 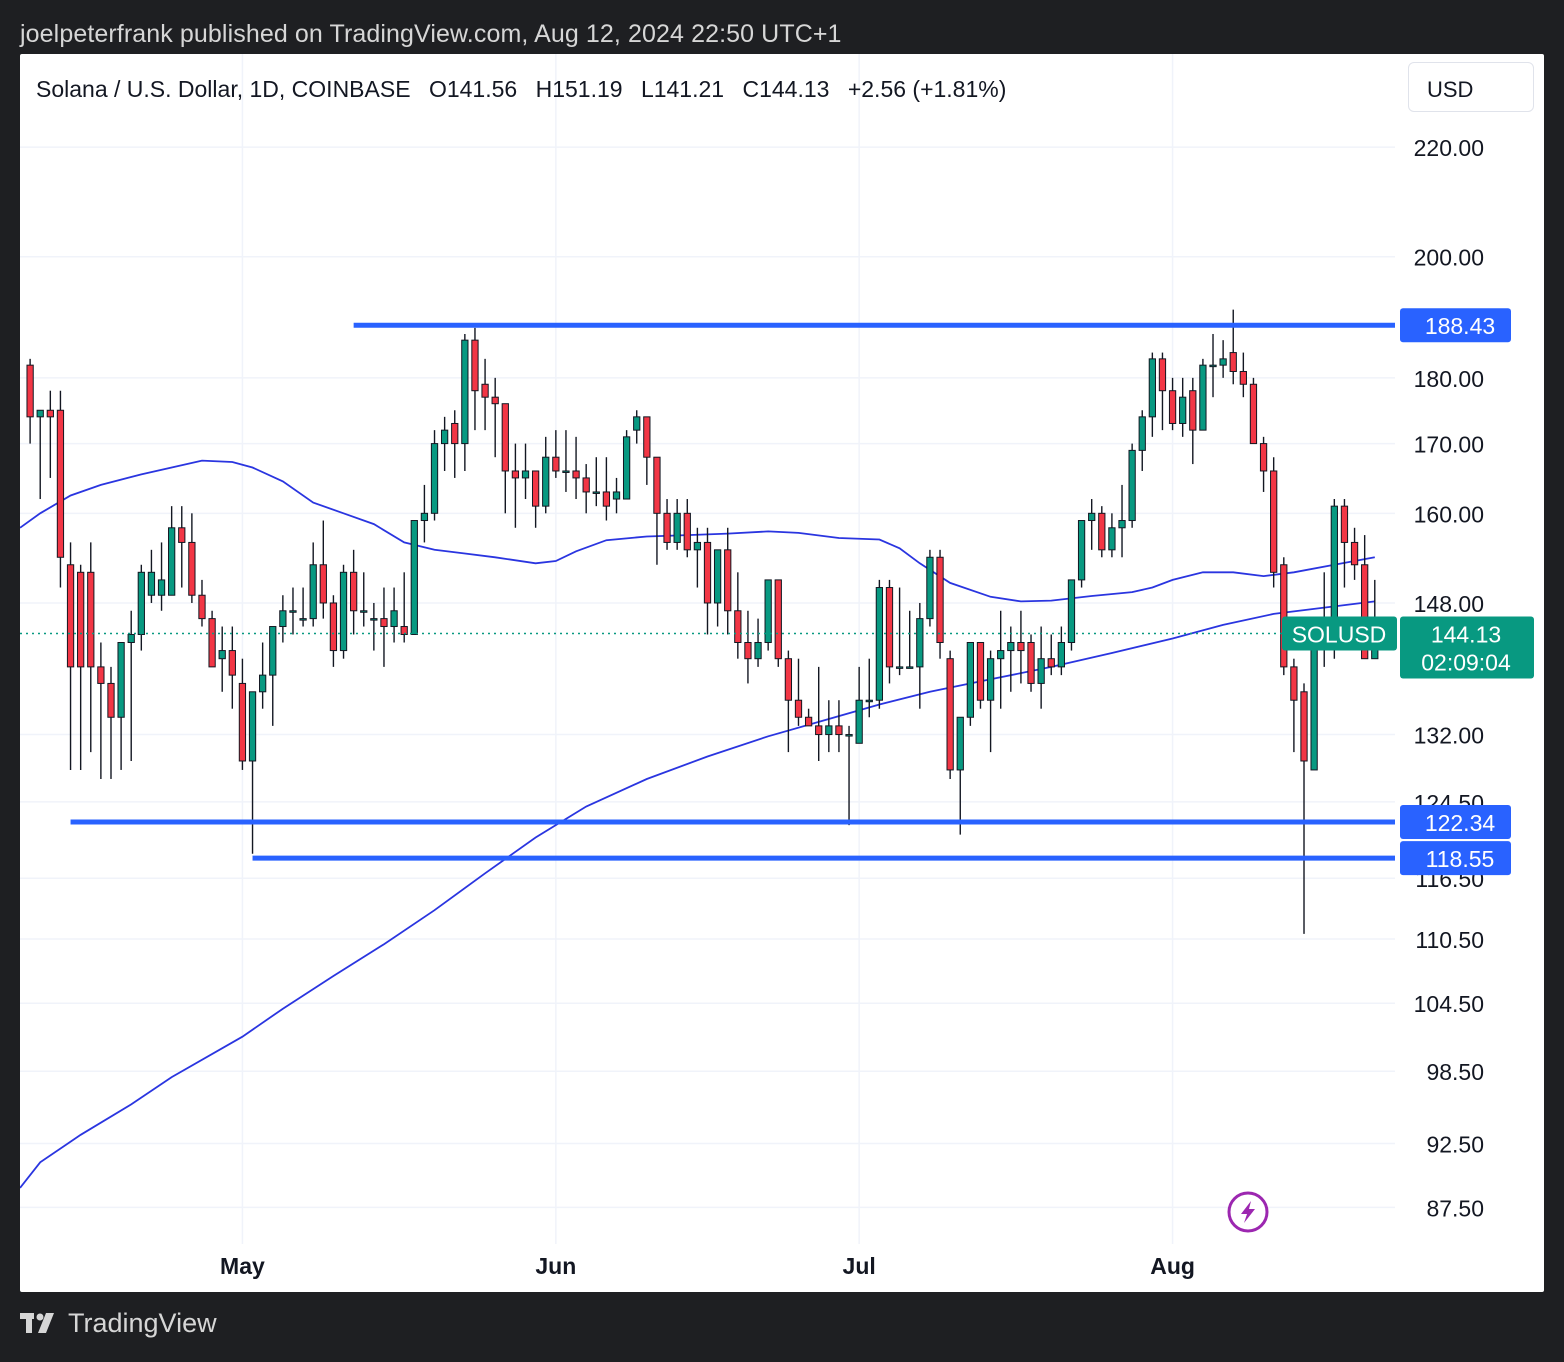 What do you see at coordinates (1449, 258) in the screenshot?
I see `y-tick-label: 200.00` at bounding box center [1449, 258].